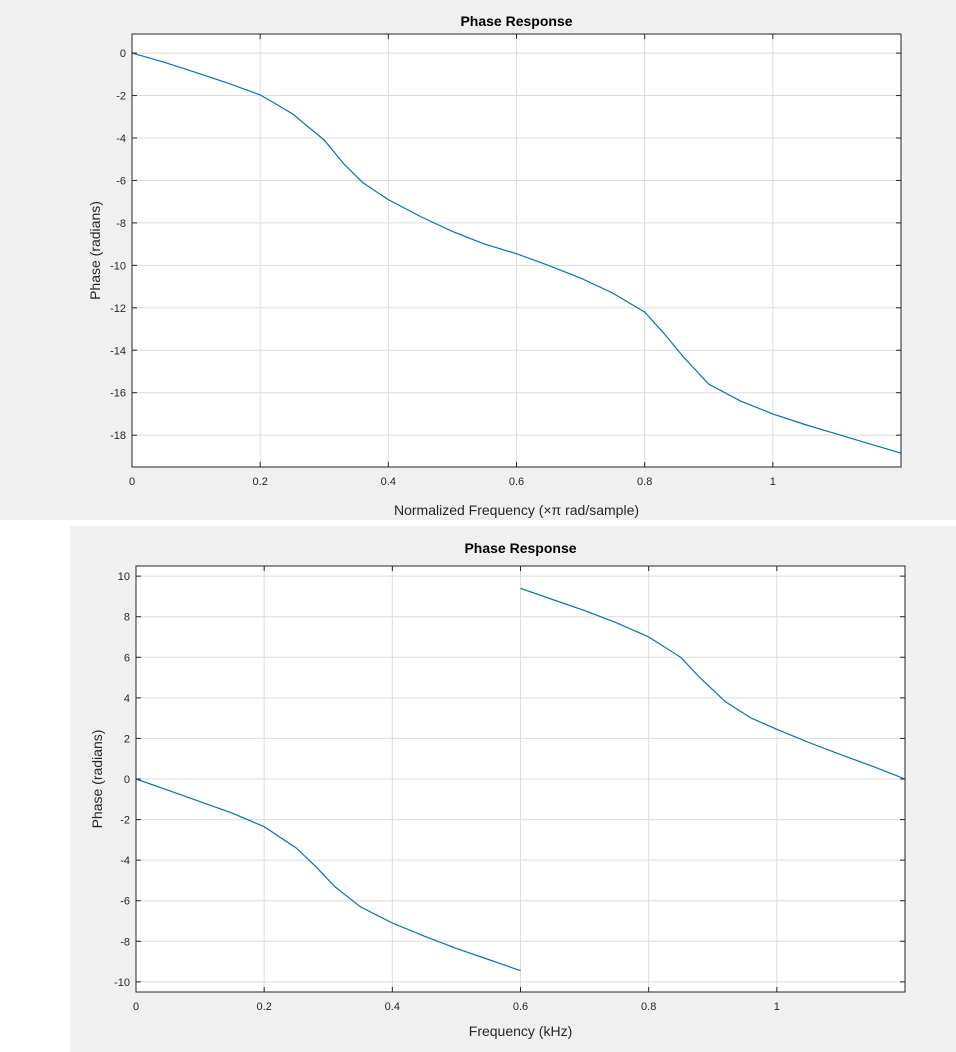 The image size is (956, 1052). I want to click on y-tick-label: -18, so click(118, 436).